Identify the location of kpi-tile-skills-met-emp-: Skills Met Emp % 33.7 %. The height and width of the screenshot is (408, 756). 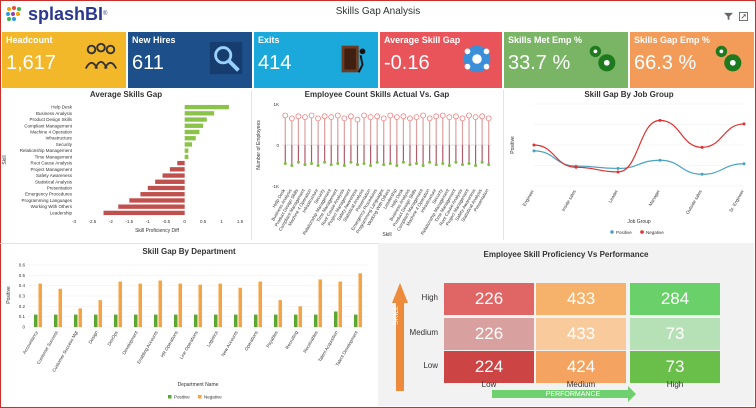
(566, 60).